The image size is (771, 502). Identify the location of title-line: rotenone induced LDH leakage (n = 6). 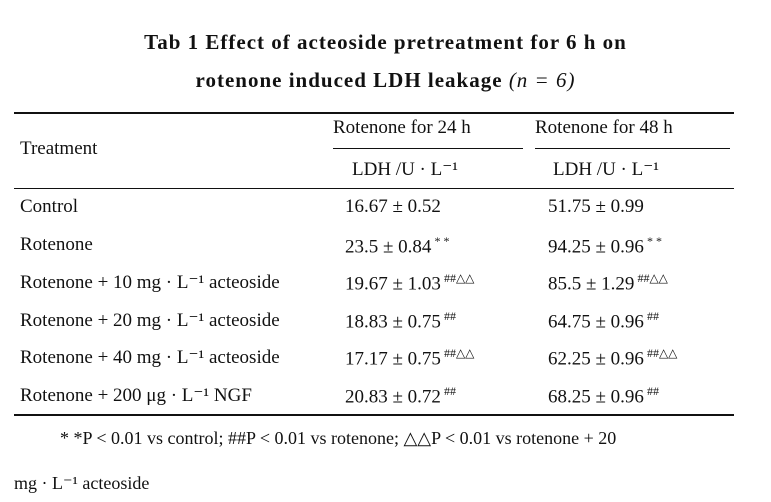
(385, 80).